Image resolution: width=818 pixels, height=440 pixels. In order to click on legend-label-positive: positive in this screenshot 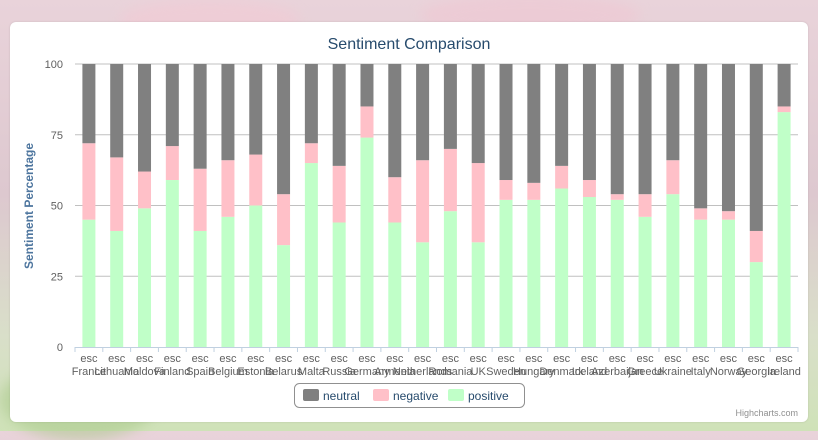, I will do `click(488, 396)`.